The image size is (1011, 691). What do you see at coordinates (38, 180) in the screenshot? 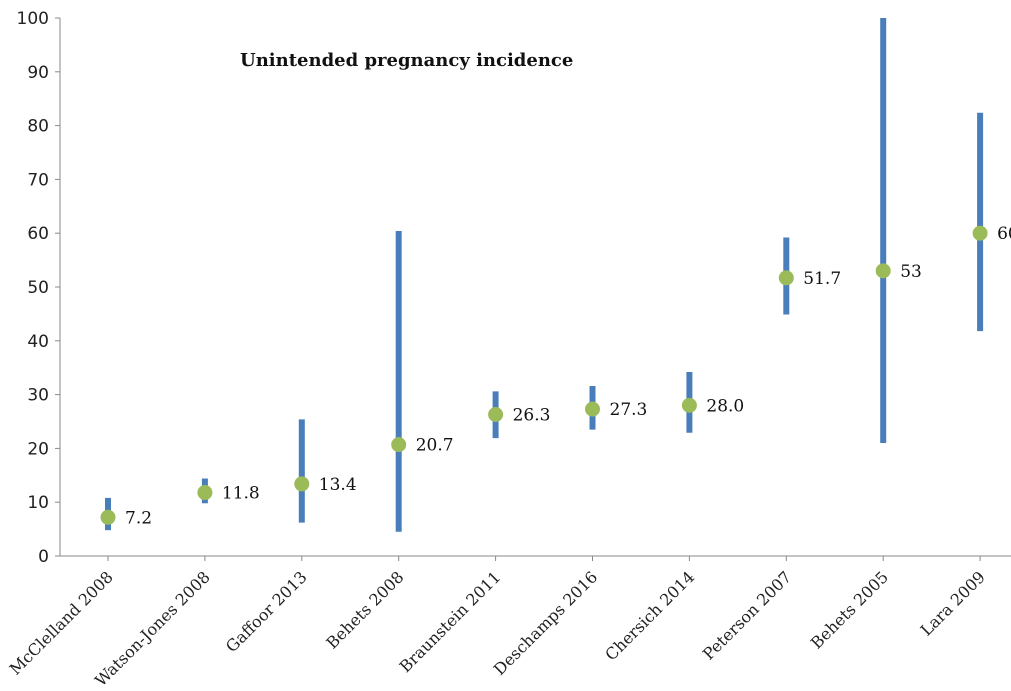
I see `y-tick-label: 70` at bounding box center [38, 180].